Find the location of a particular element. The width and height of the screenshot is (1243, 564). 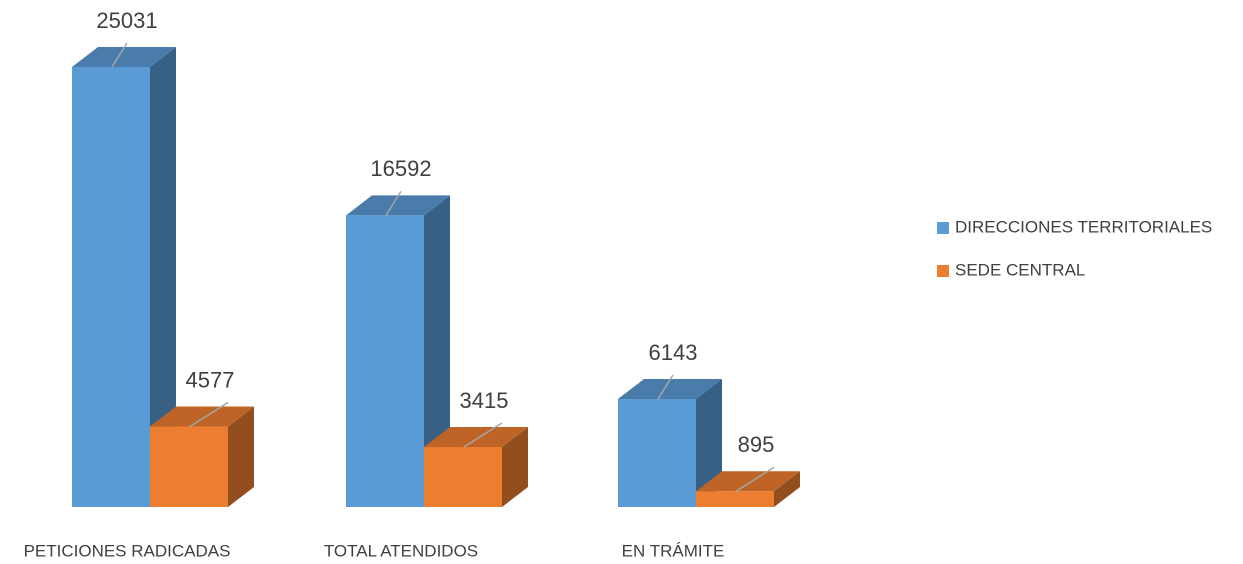

data-label: 3415 is located at coordinates (484, 400).